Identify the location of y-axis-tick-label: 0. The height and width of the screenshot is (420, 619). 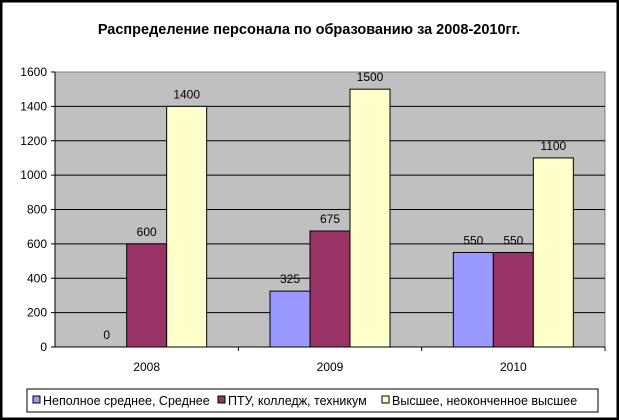
(43, 347).